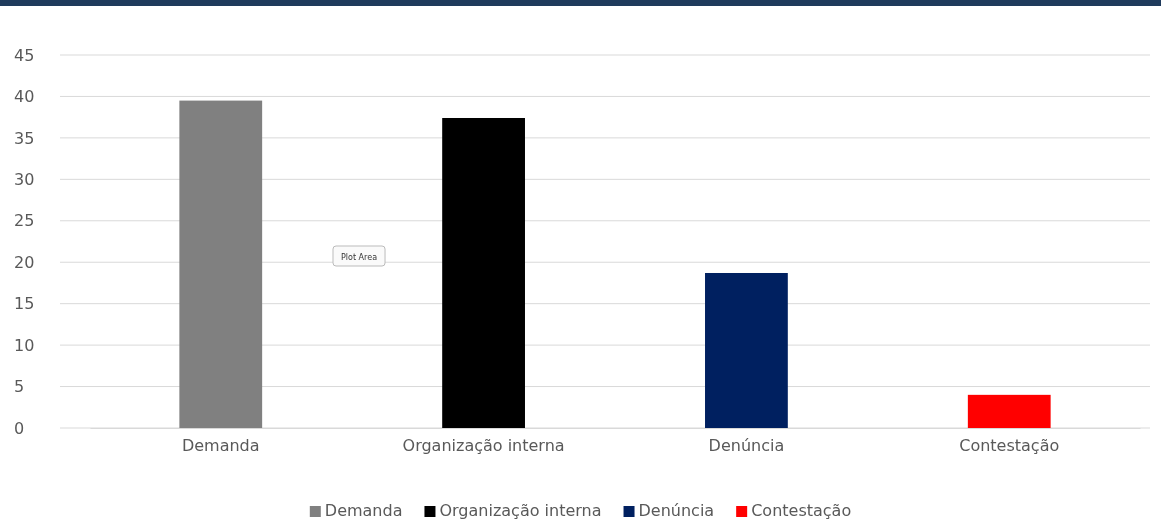 This screenshot has height=526, width=1161. I want to click on legend-label: Denúncia, so click(676, 510).